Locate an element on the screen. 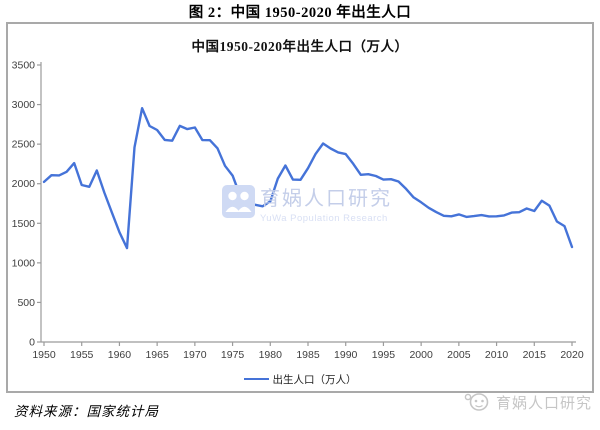  y-tick-label: 1000 is located at coordinates (24, 263).